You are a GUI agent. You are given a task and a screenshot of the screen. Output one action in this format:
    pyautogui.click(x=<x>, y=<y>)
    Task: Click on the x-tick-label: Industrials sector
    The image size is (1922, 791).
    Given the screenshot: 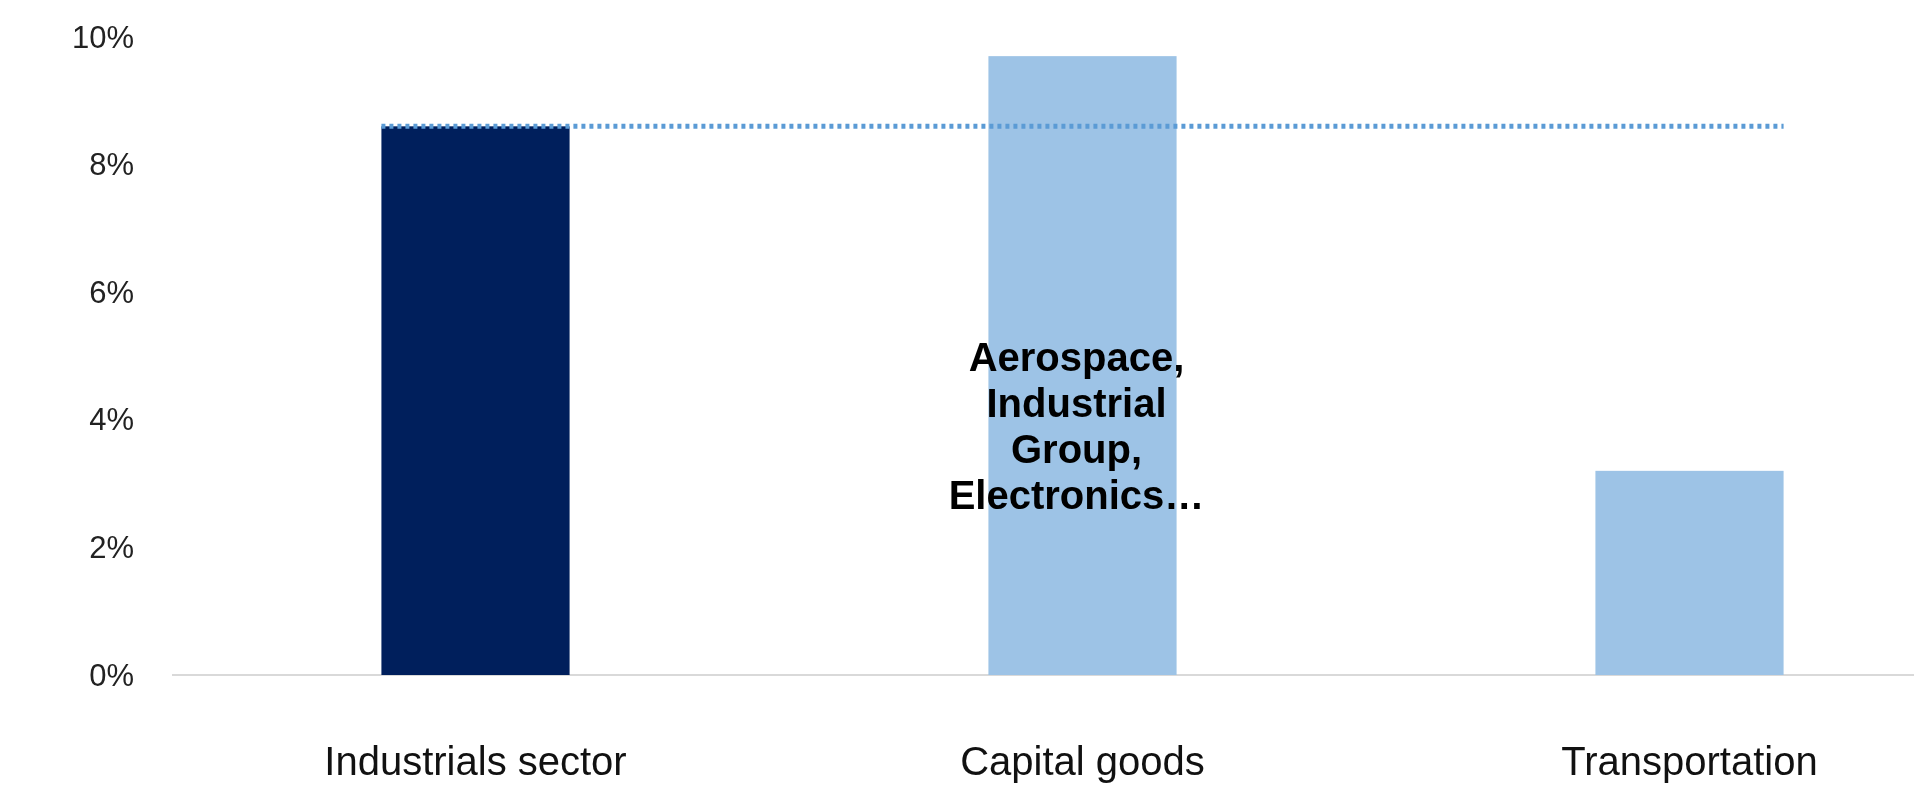 What is the action you would take?
    pyautogui.click(x=475, y=761)
    